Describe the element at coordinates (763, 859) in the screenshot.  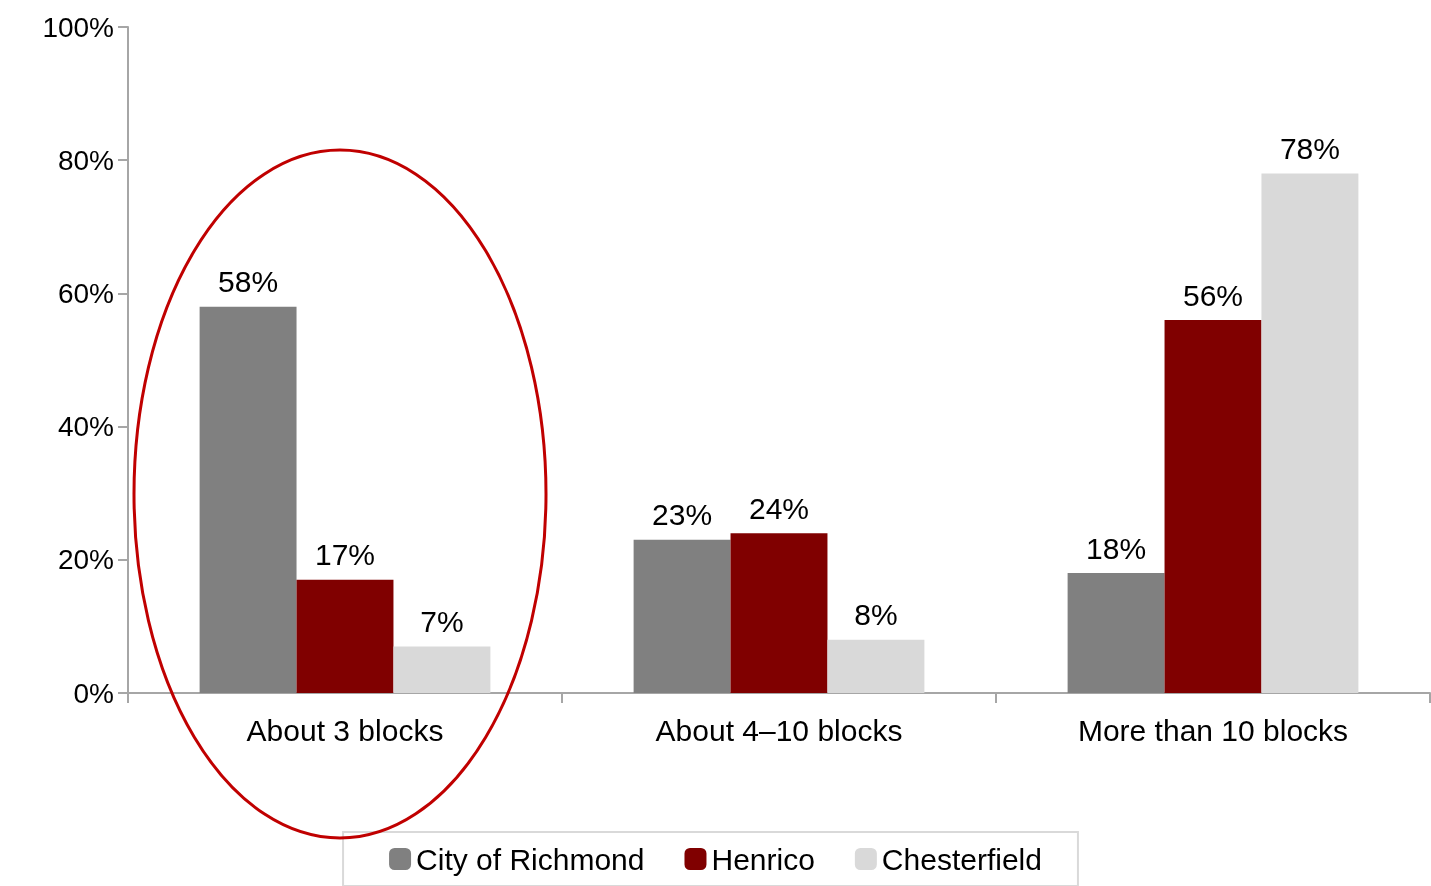
I see `legend-label: Henrico` at that location.